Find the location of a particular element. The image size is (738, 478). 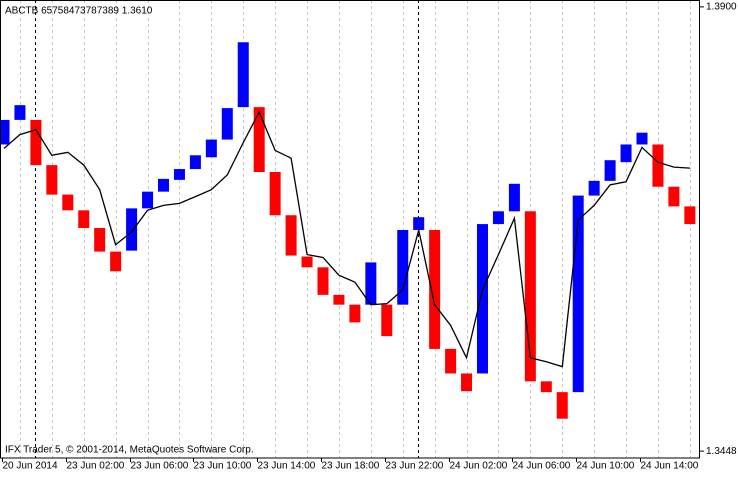

x-tick-label: 24 Jun 06:00 is located at coordinates (542, 466).